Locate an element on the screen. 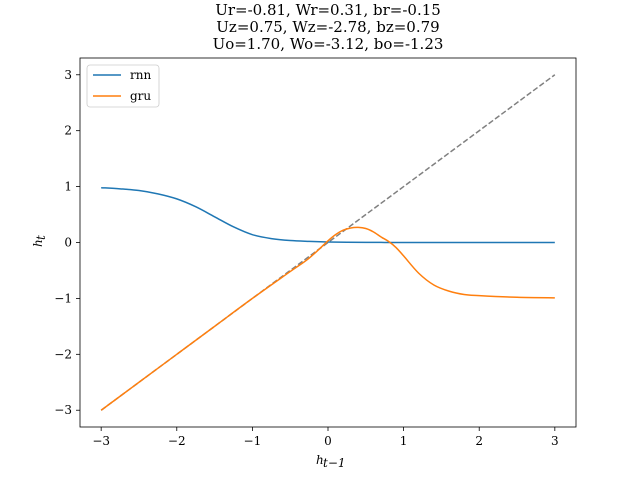 Image resolution: width=640 pixels, height=480 pixels. title-line-2: Uz=0.75, Wz=-2.78, bz=0.79 is located at coordinates (327, 27).